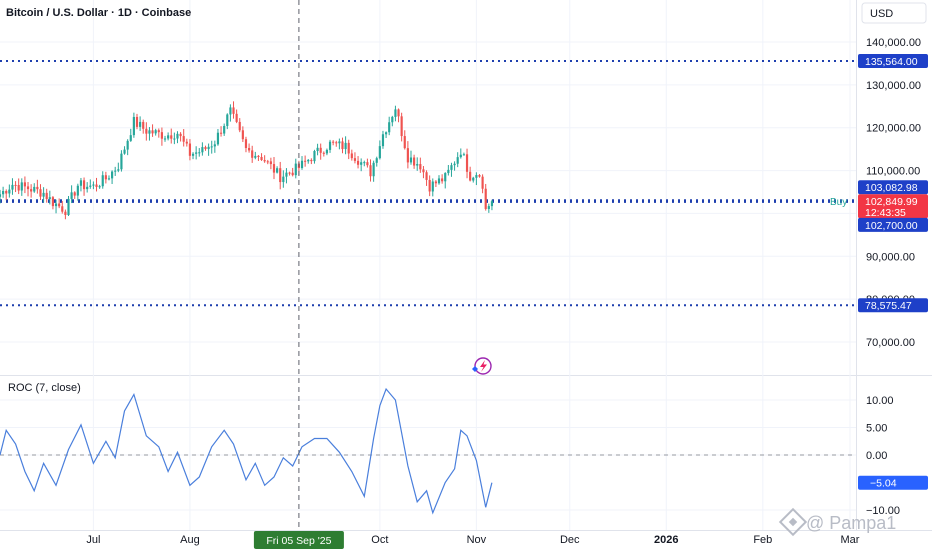  I want to click on price-tick-label: 120,000.00, so click(893, 129).